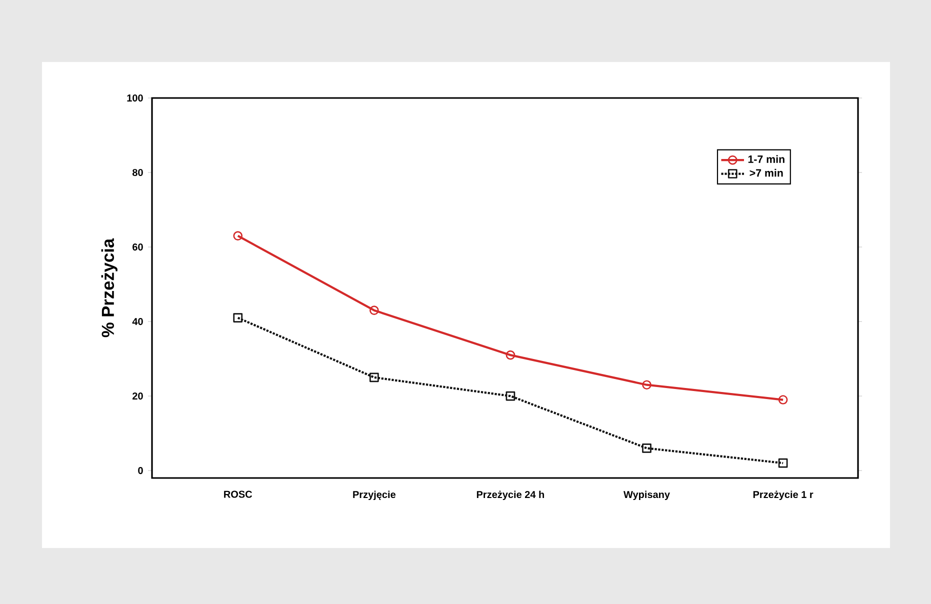 The height and width of the screenshot is (604, 931). I want to click on legend-label: 1-7 min, so click(766, 159).